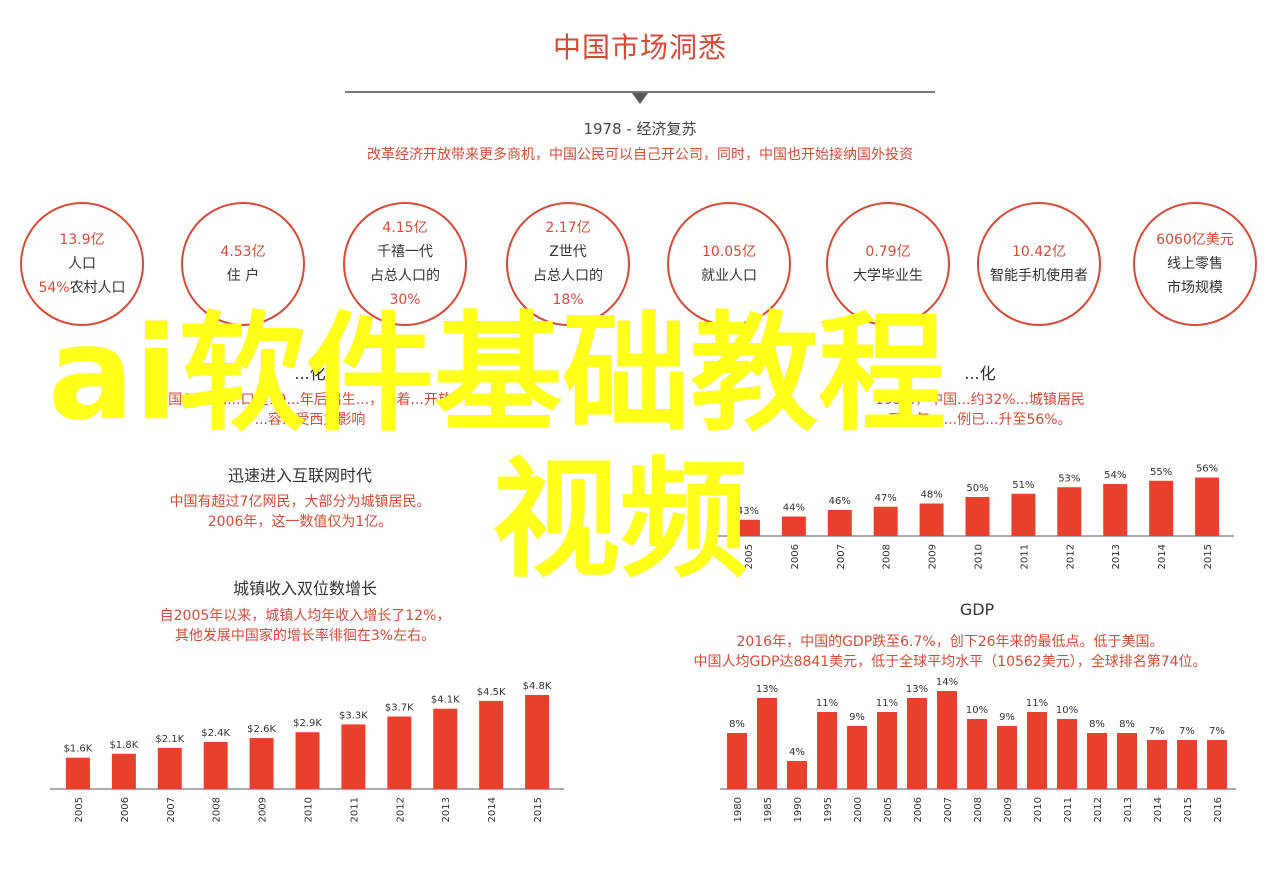  Describe the element at coordinates (568, 276) in the screenshot. I see `stat-label: 占总人口的` at that location.